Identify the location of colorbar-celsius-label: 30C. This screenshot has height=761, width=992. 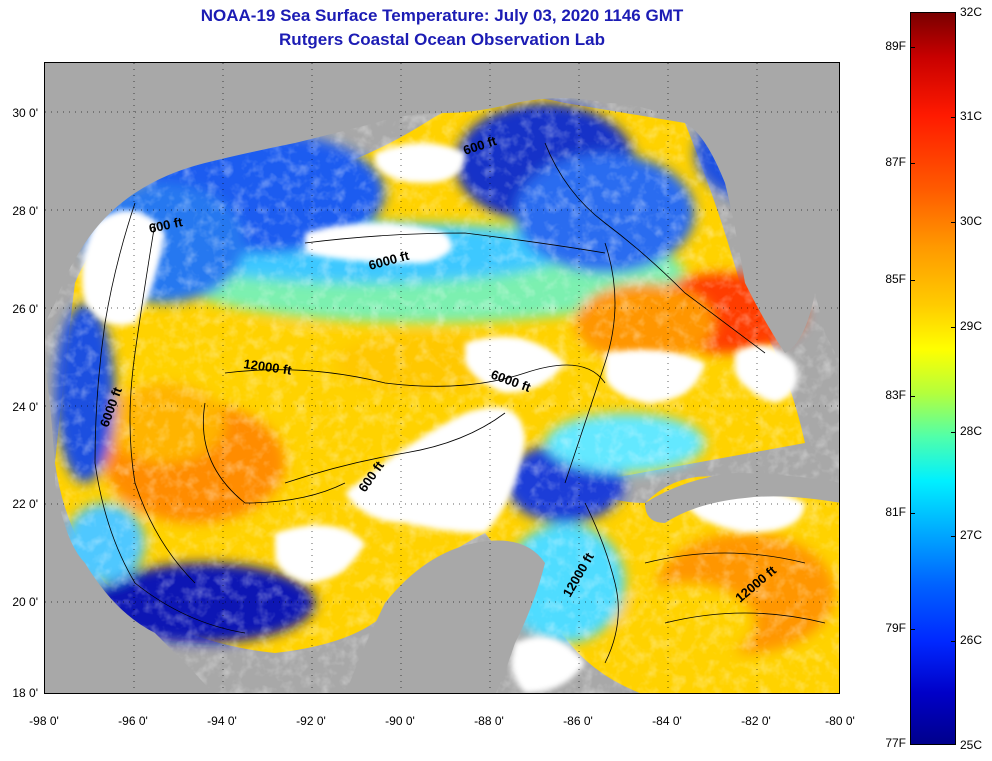
(971, 221).